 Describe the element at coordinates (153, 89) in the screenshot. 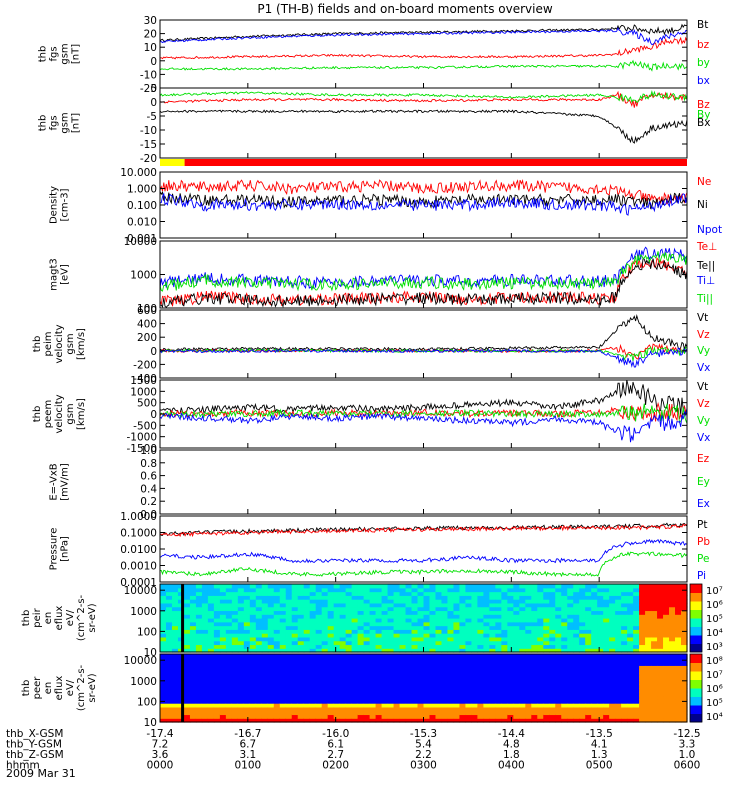

I see `fgs_gse_trace-ytick: 5` at that location.